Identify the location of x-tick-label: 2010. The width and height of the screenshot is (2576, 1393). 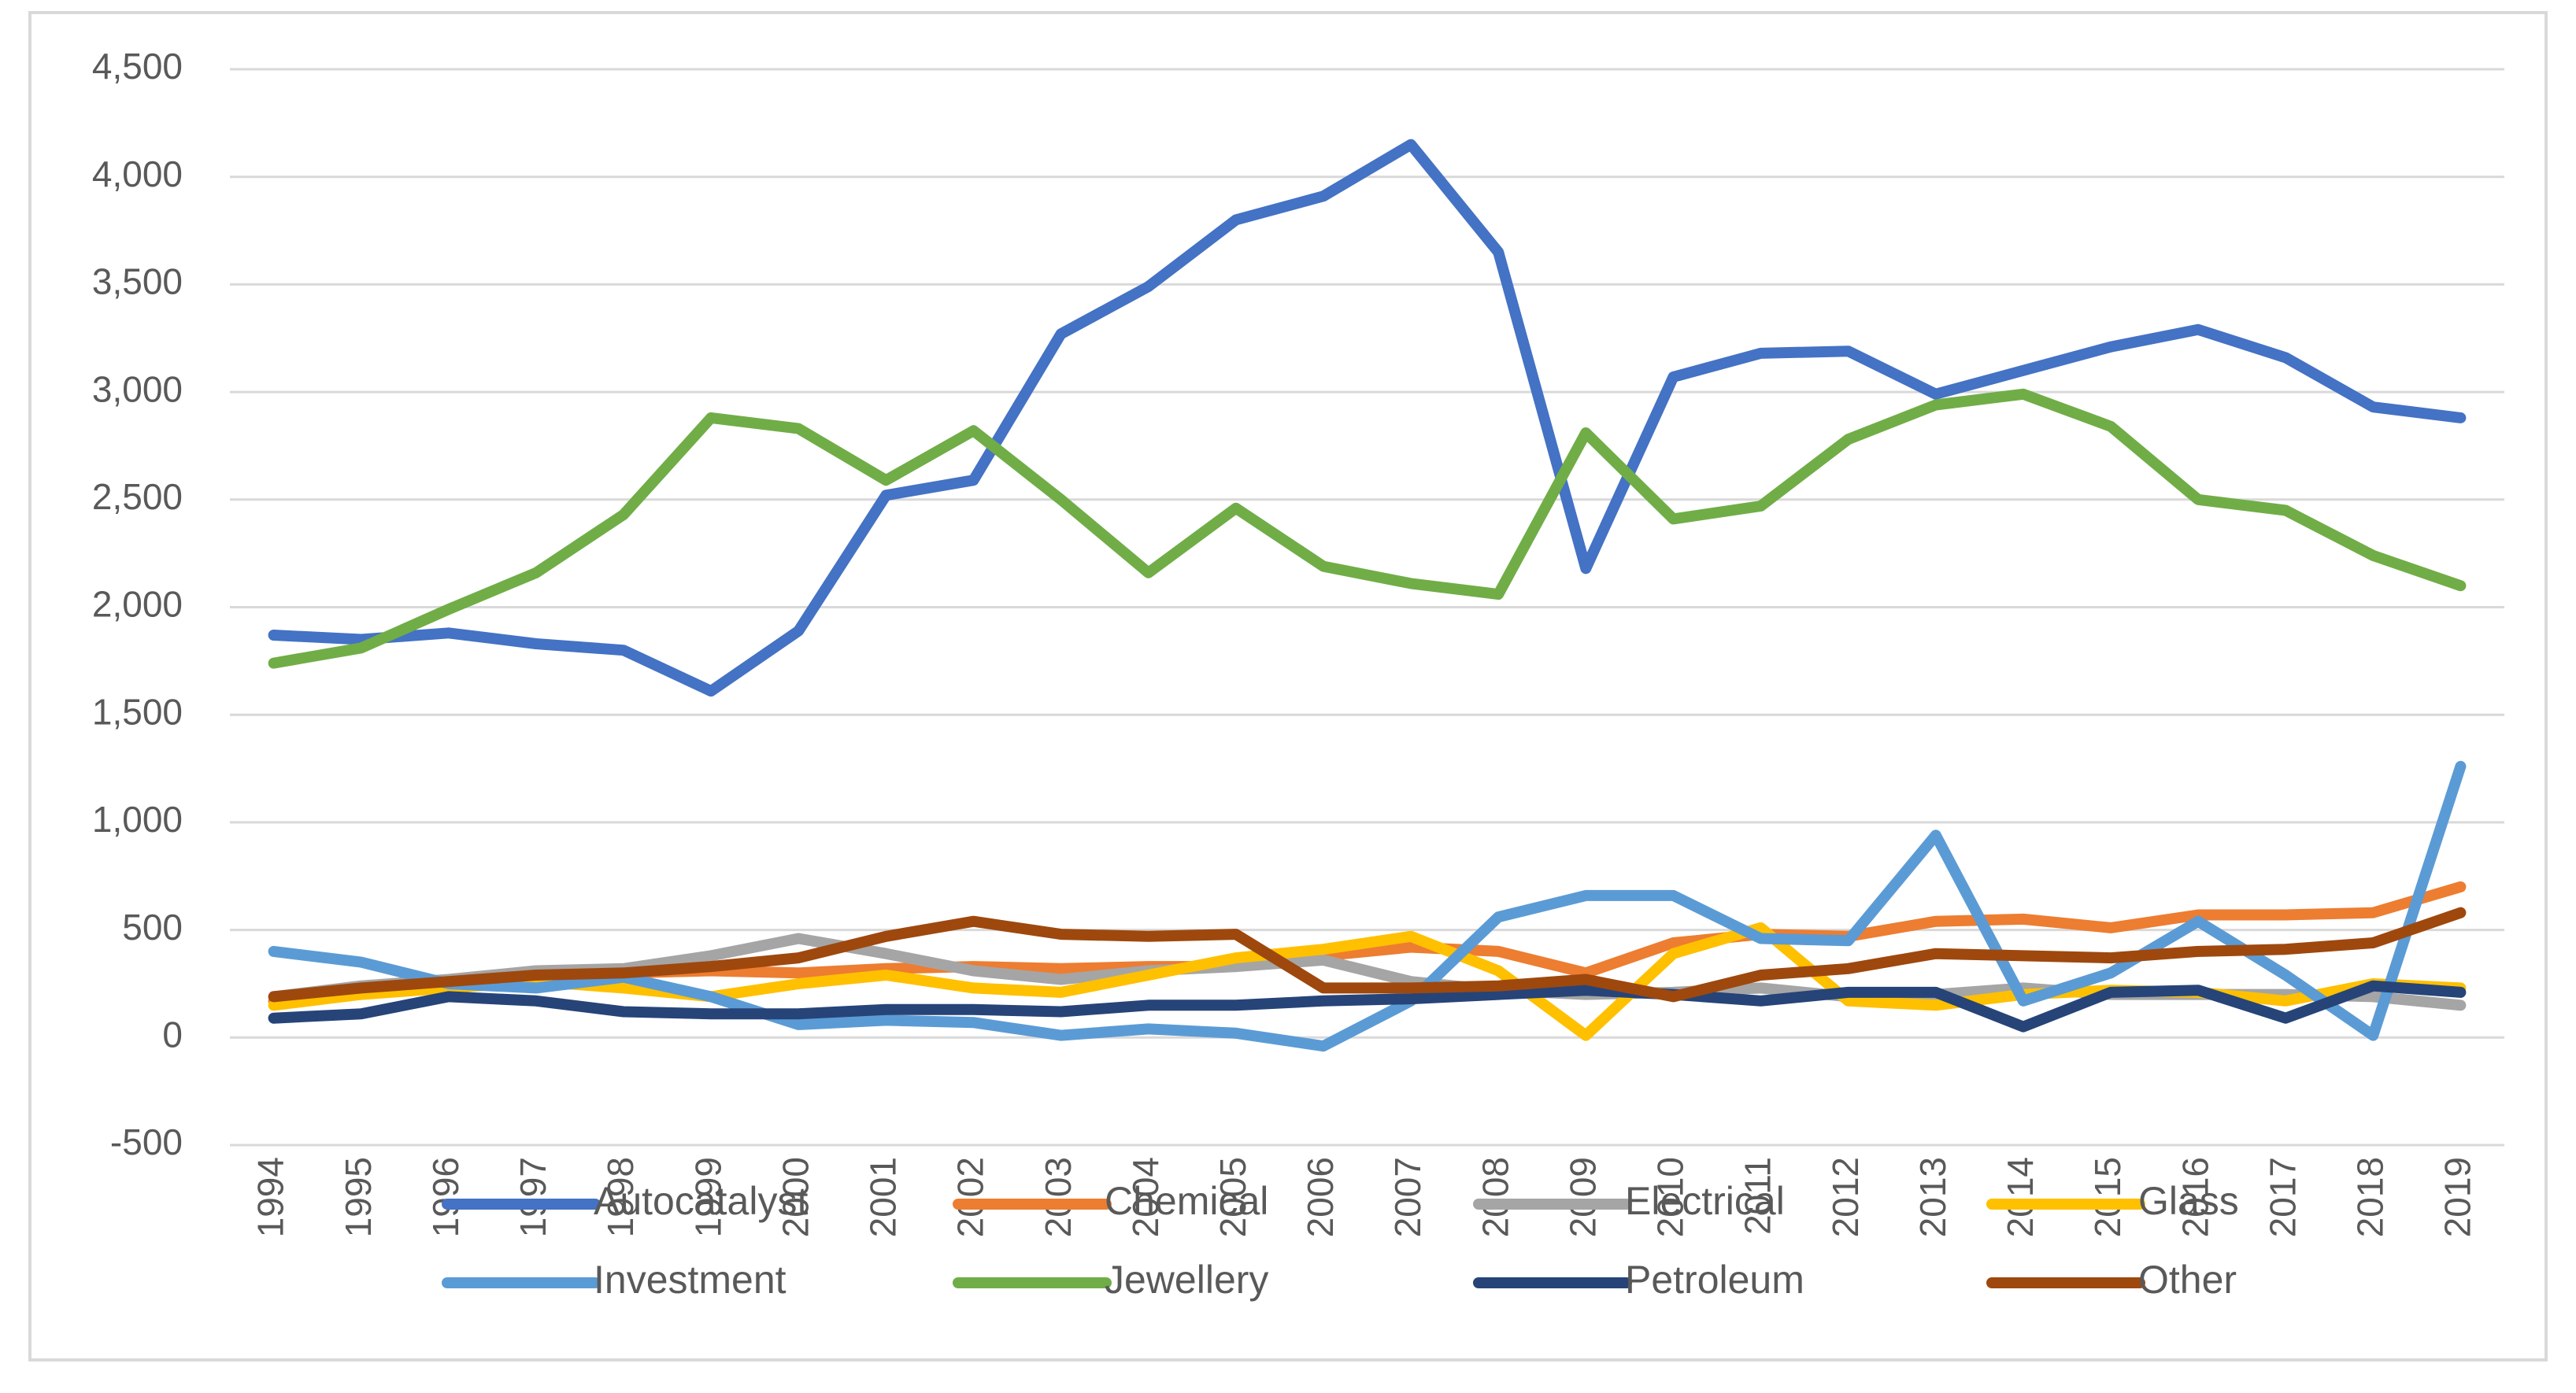
(1670, 1197).